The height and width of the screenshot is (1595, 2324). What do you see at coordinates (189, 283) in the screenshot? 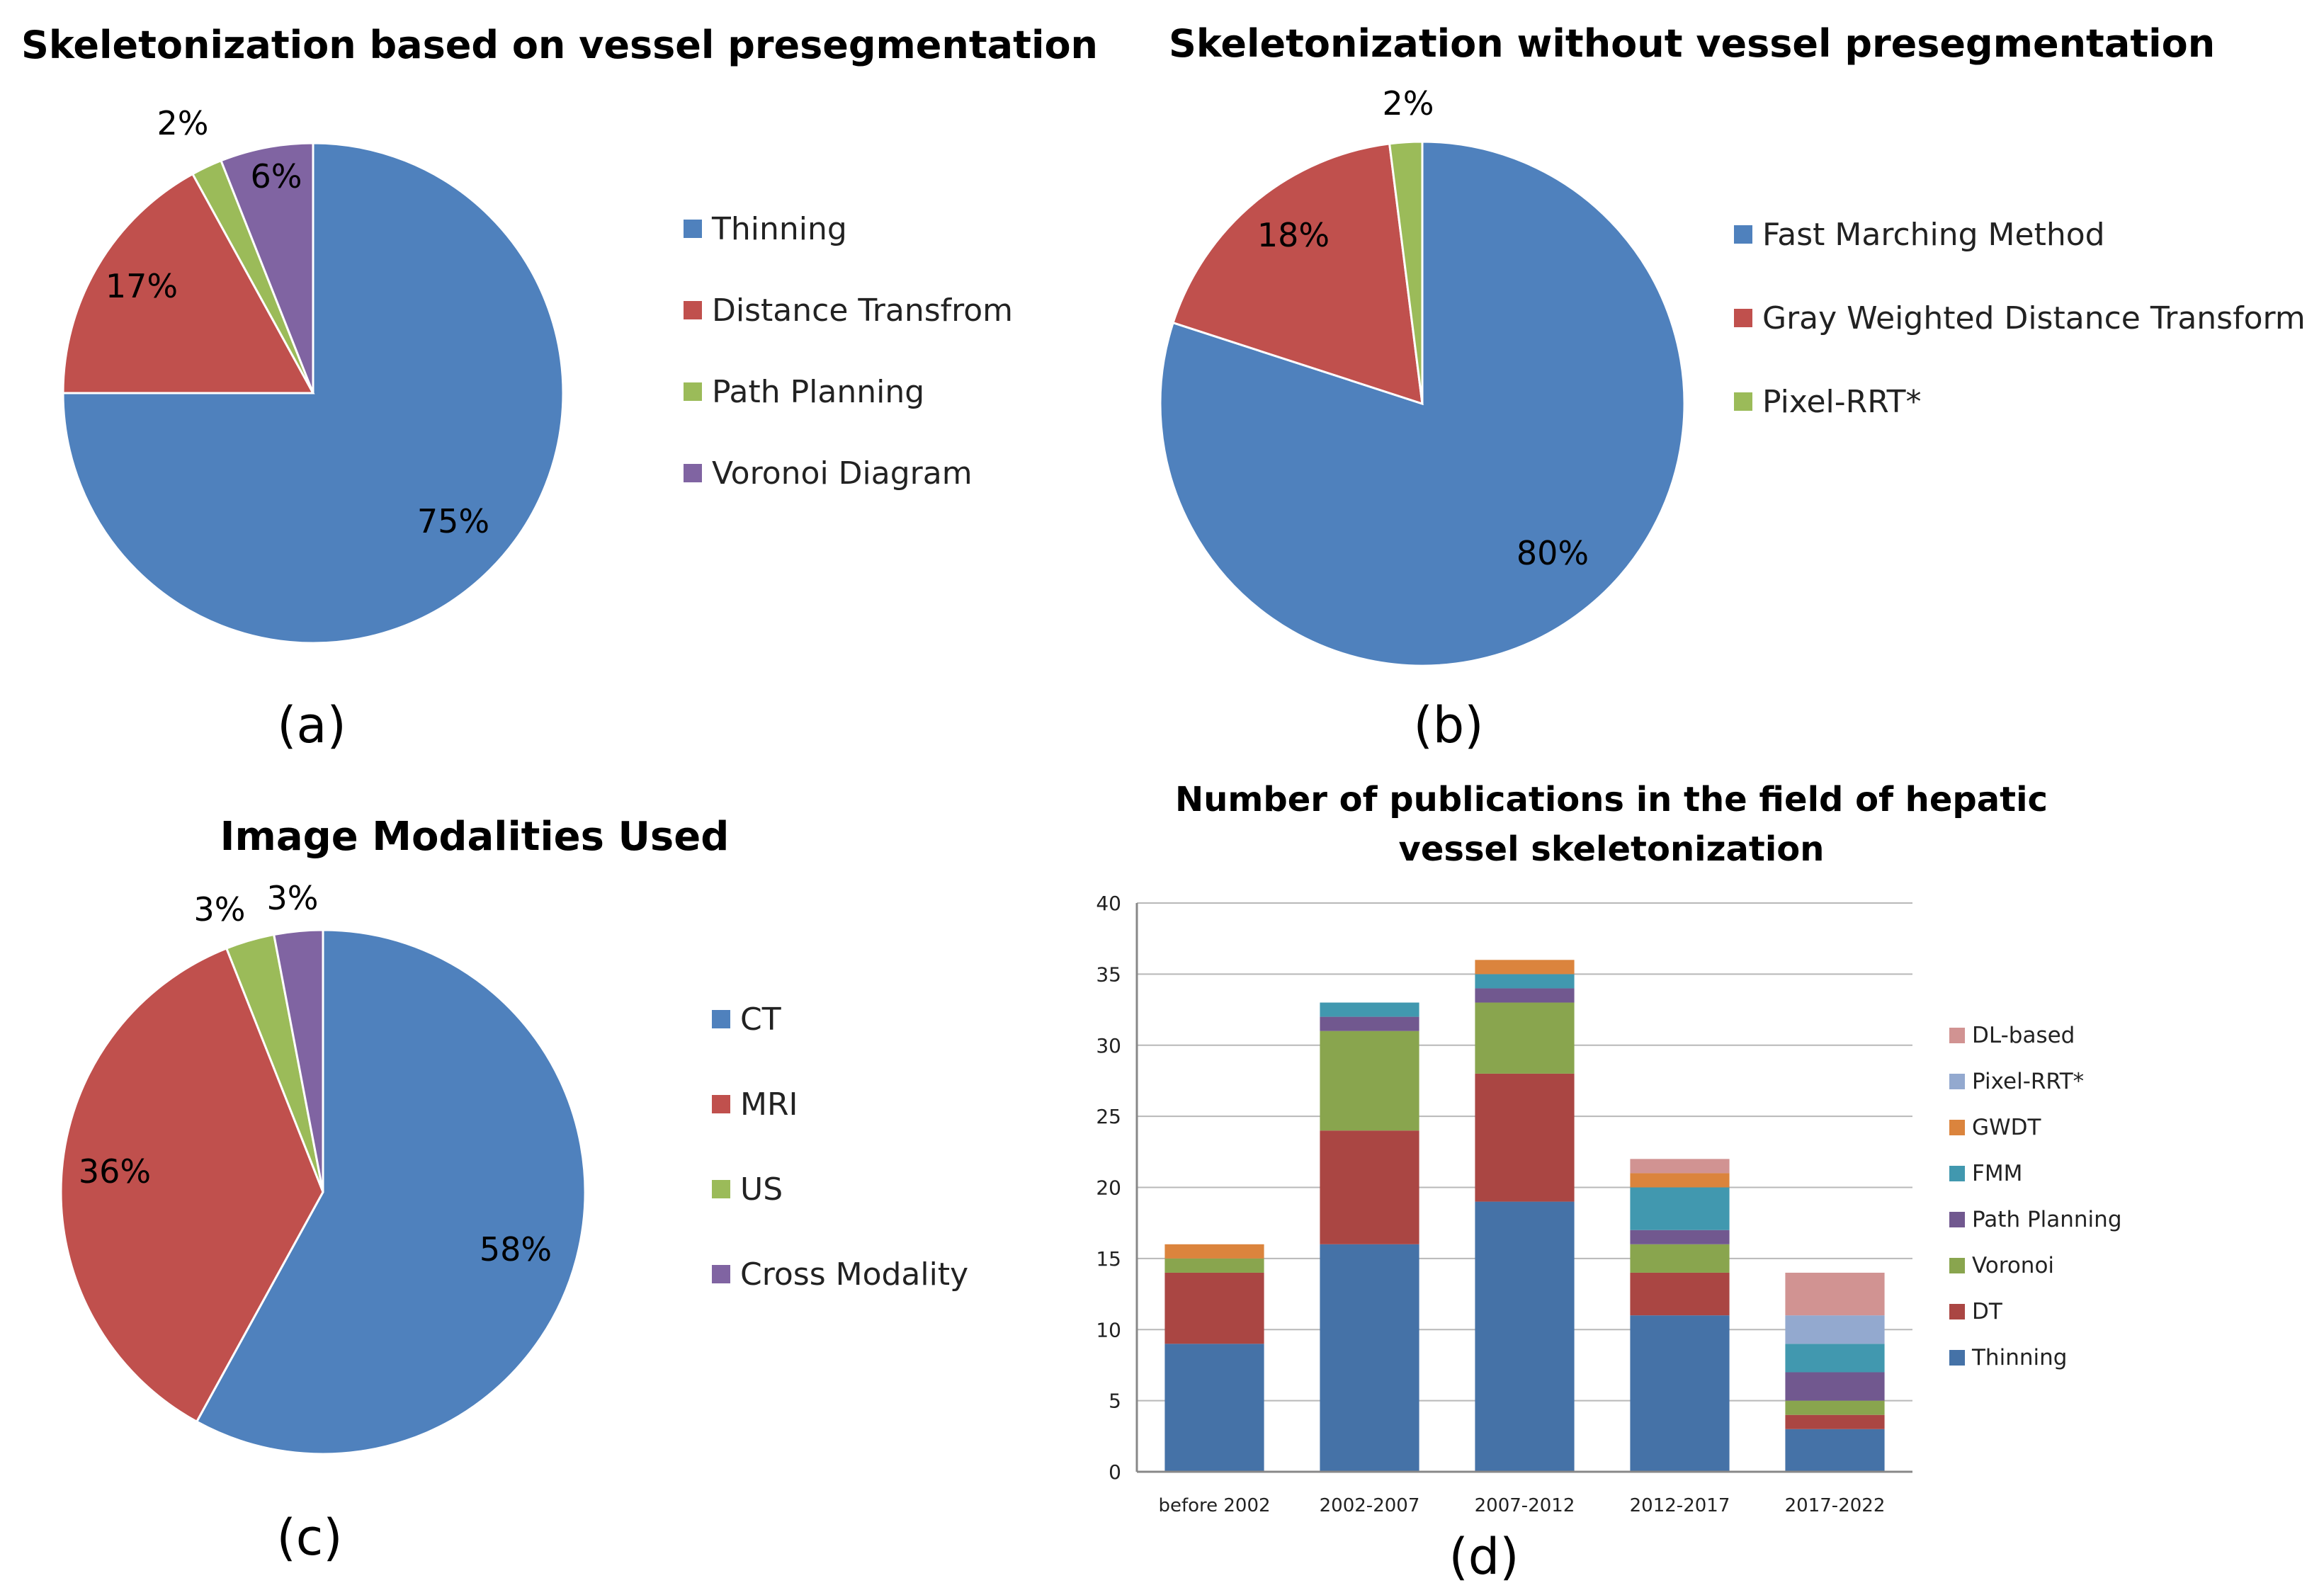
I see `pie-a-slice-distance-transfrom` at bounding box center [189, 283].